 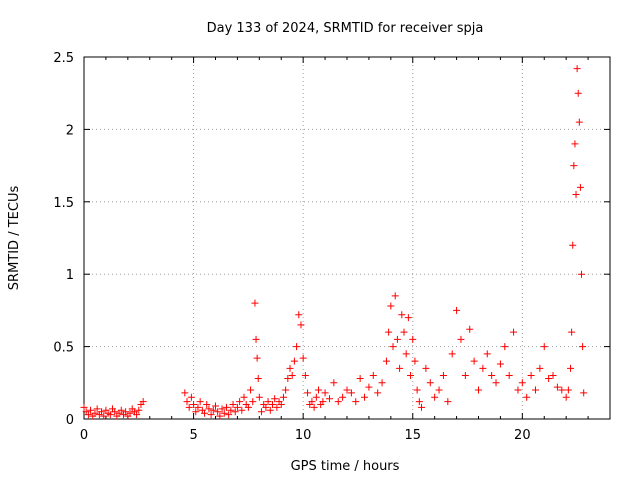 What do you see at coordinates (70, 130) in the screenshot?
I see `y-tick-label: 2` at bounding box center [70, 130].